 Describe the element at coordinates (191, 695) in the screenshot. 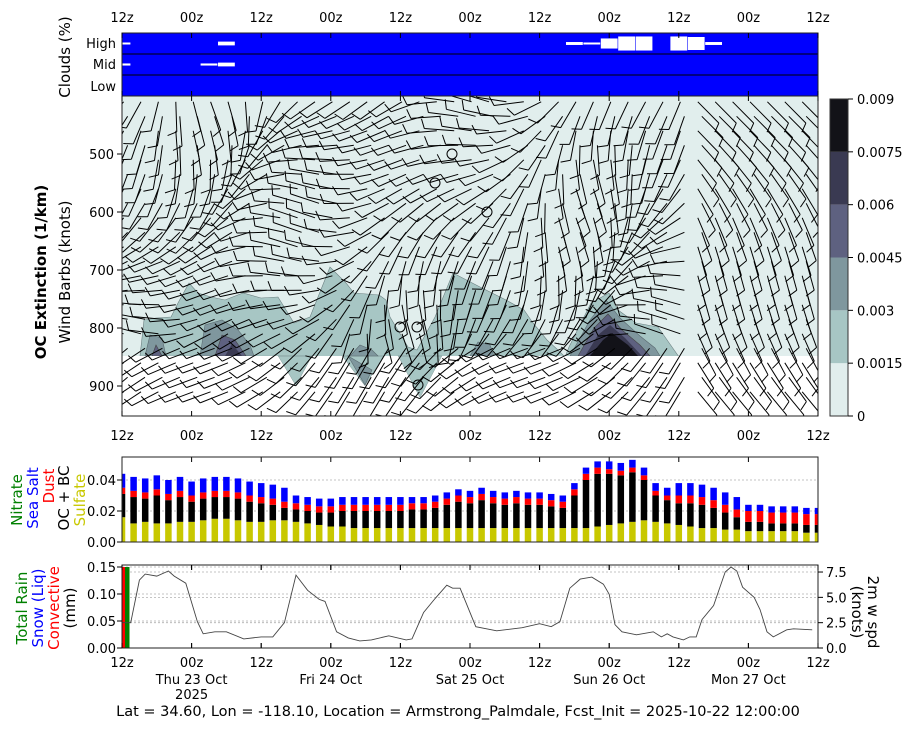

I see `year-label: 2025` at that location.